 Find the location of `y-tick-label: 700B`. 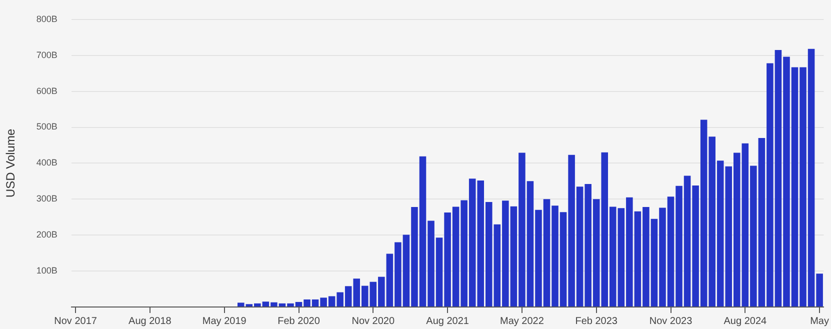

y-tick-label: 700B is located at coordinates (47, 55).